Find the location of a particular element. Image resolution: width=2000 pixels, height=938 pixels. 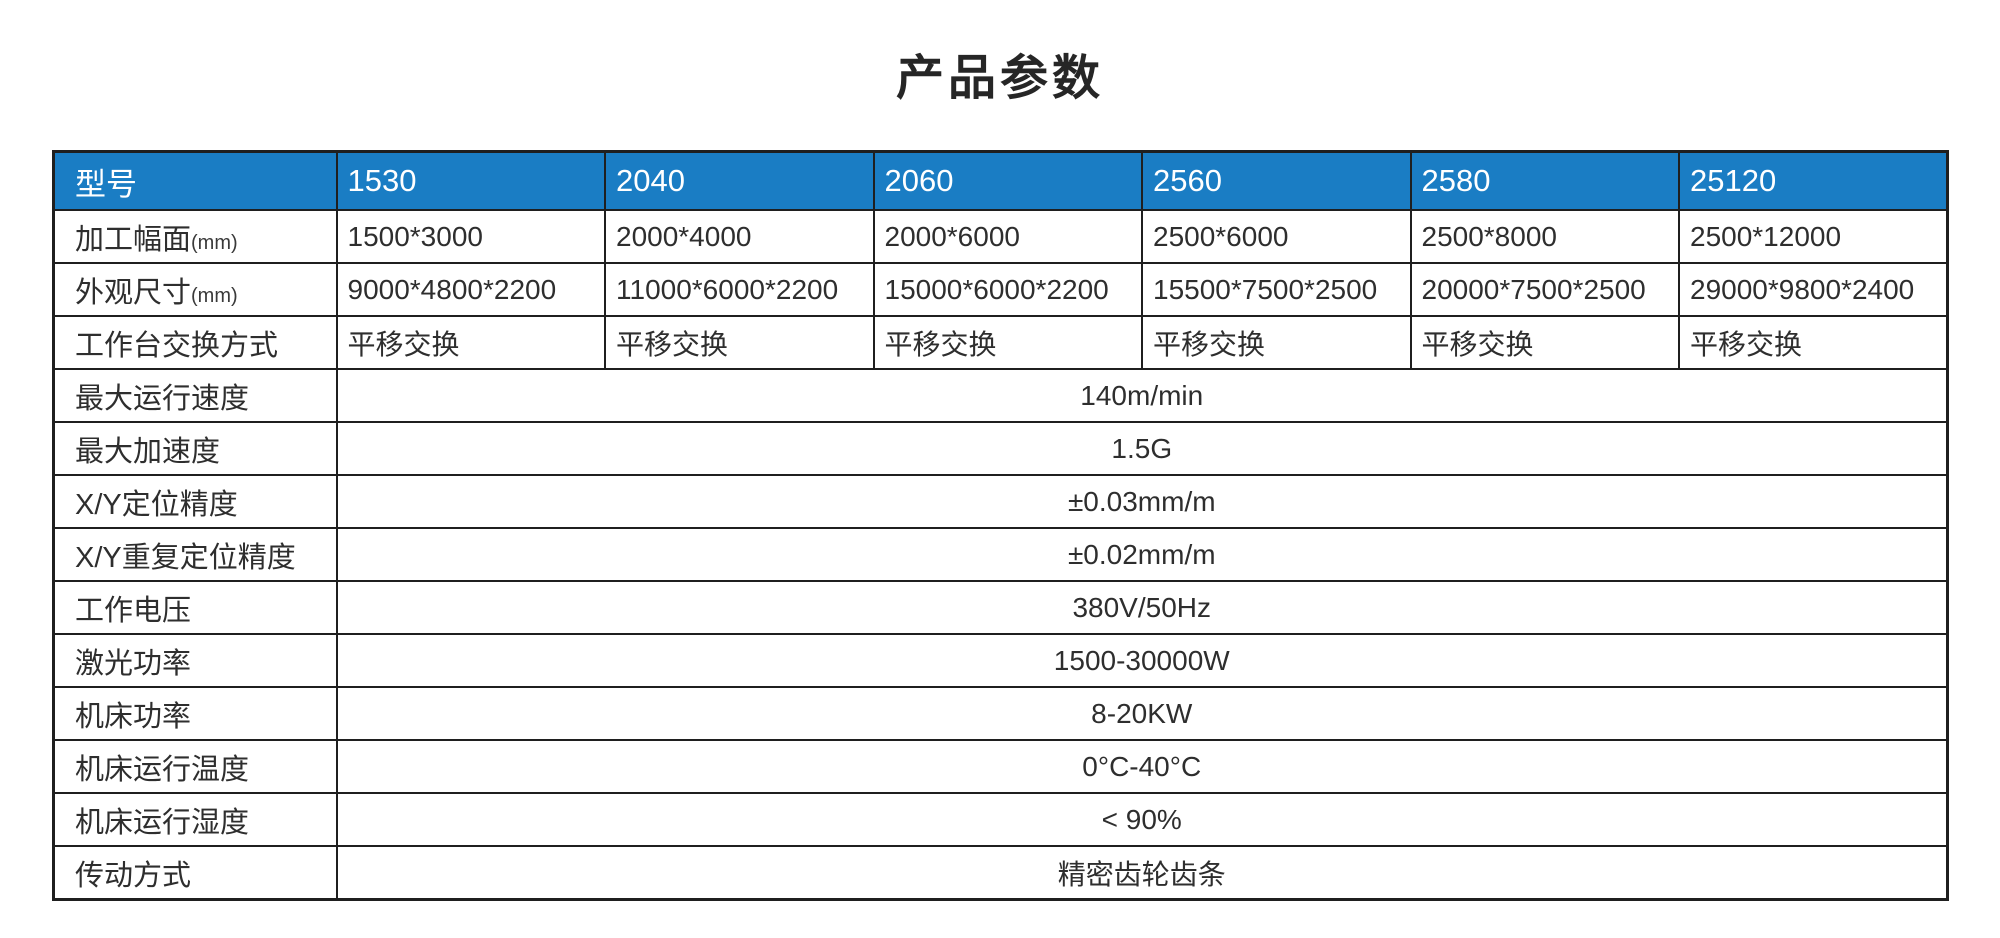

cell-value-merged: 0°C-40°C is located at coordinates (1142, 766).